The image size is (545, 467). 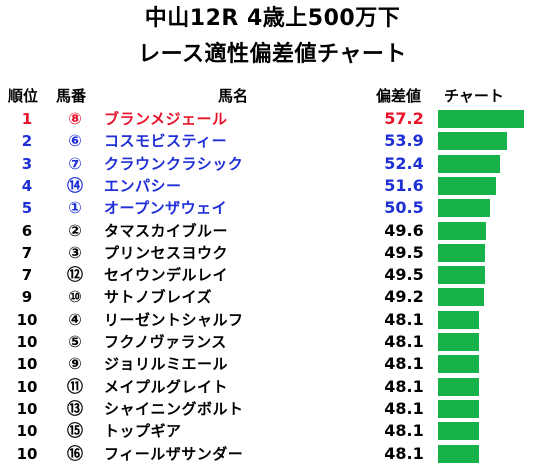 I want to click on table-row: 9 ⑩ サトノブレイズ 49.2, so click(x=272, y=297).